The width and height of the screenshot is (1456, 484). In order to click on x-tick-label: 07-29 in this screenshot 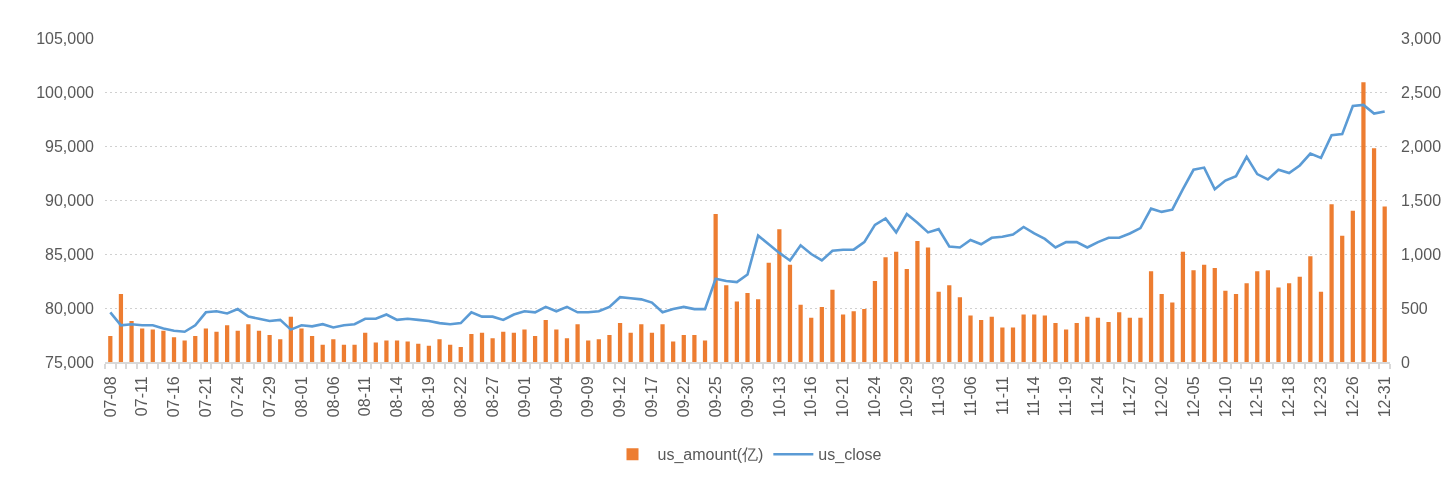, I will do `click(269, 397)`.